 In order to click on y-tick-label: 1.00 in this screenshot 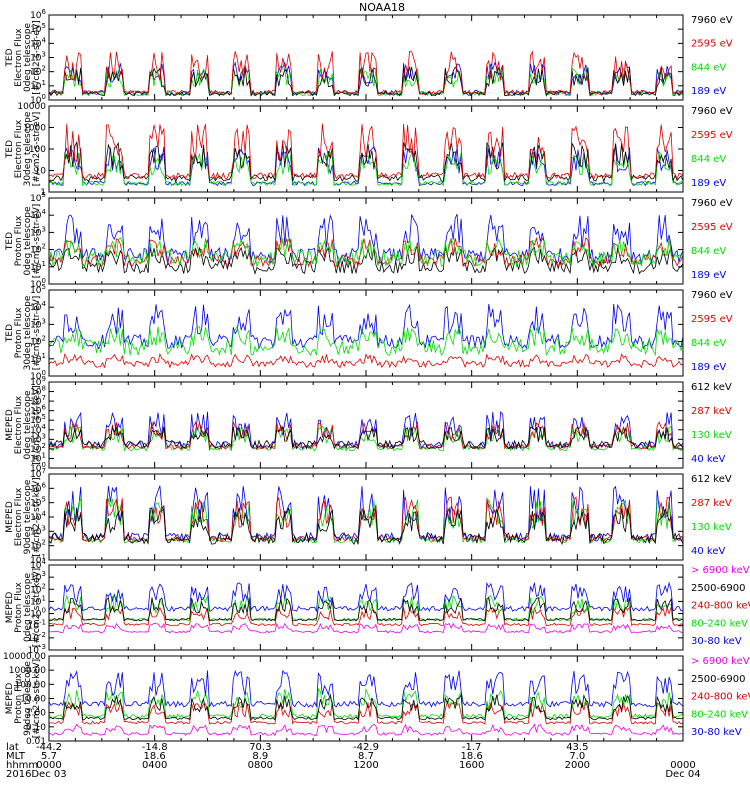, I will do `click(36, 714)`.